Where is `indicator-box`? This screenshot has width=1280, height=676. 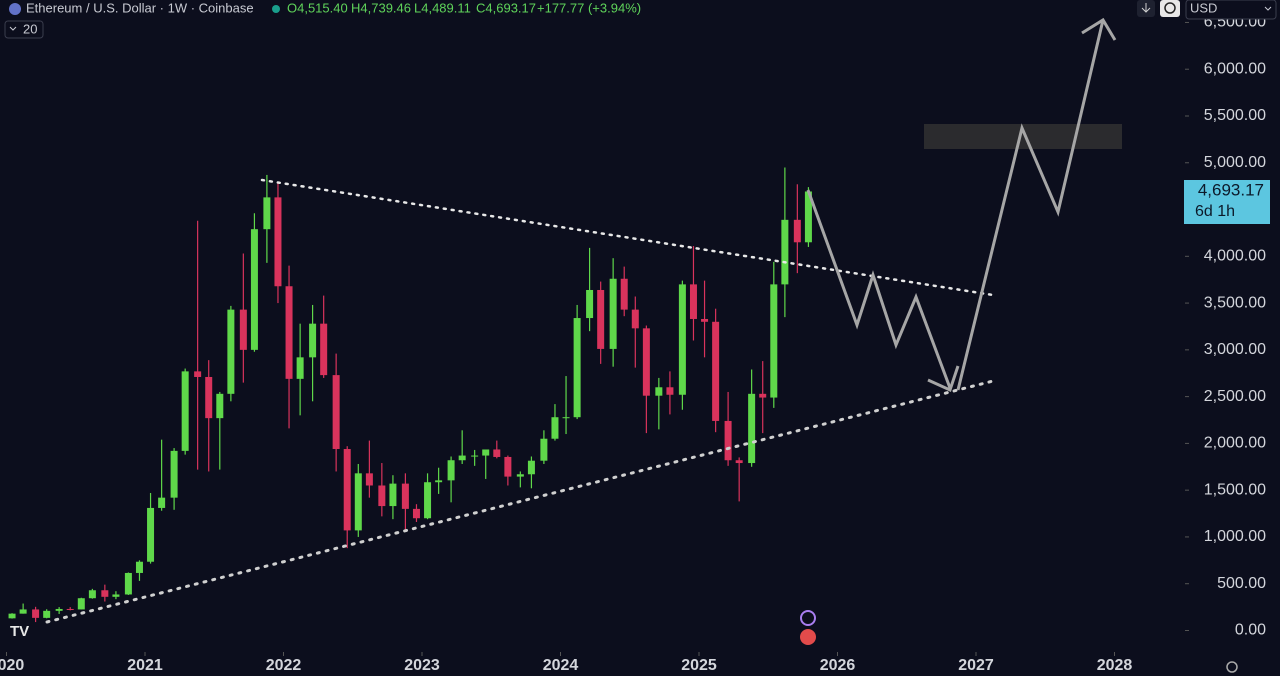
indicator-box is located at coordinates (24, 29).